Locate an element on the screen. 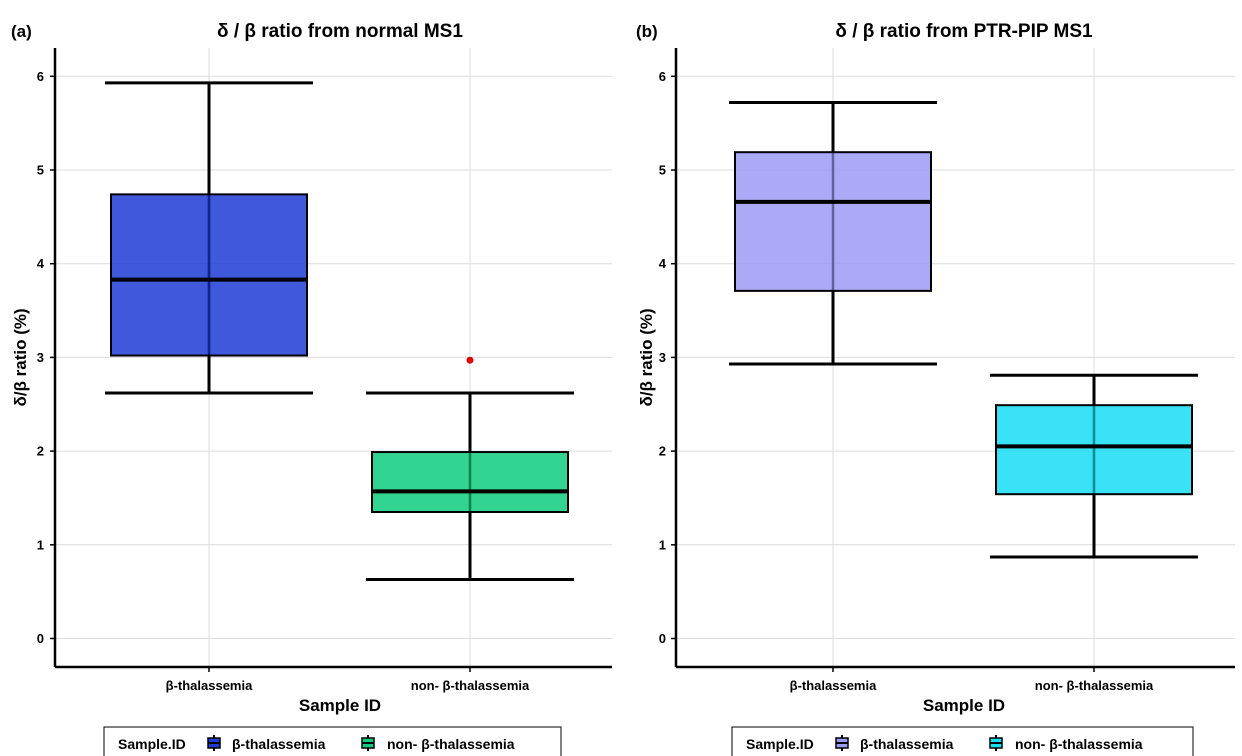 The width and height of the screenshot is (1242, 756). chart-title: δ / β ratio from normal MS1 is located at coordinates (340, 31).